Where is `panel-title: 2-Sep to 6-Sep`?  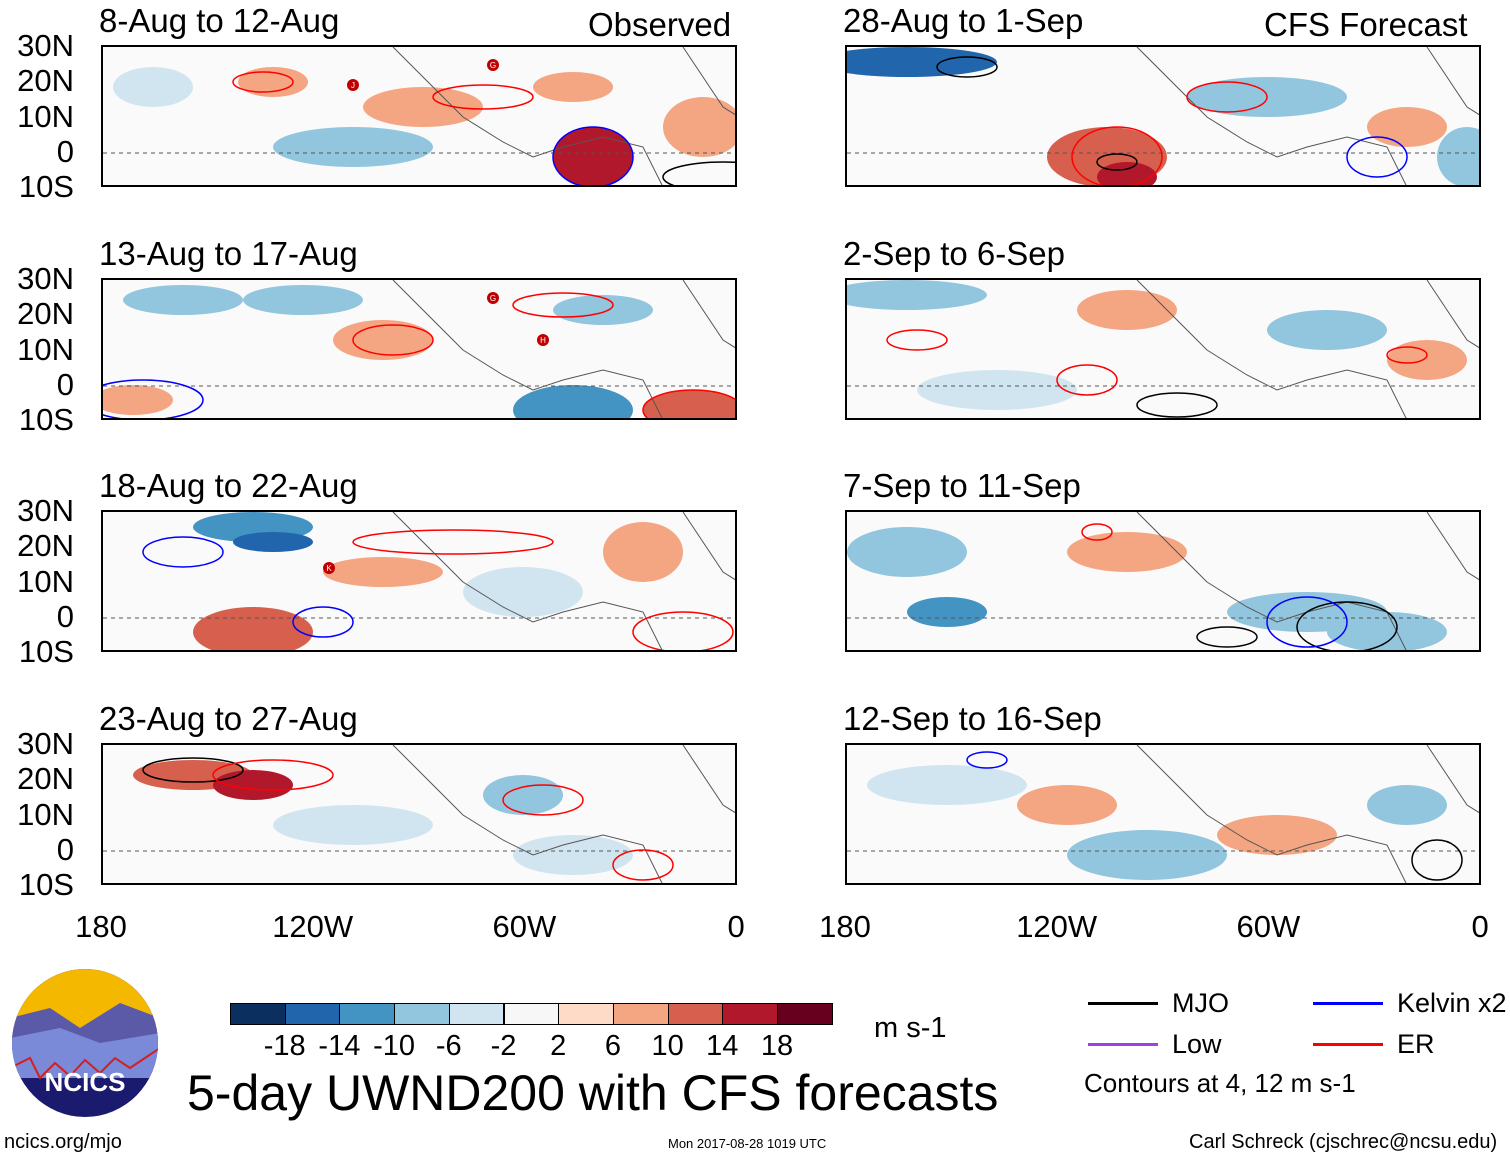
panel-title: 2-Sep to 6-Sep is located at coordinates (954, 253).